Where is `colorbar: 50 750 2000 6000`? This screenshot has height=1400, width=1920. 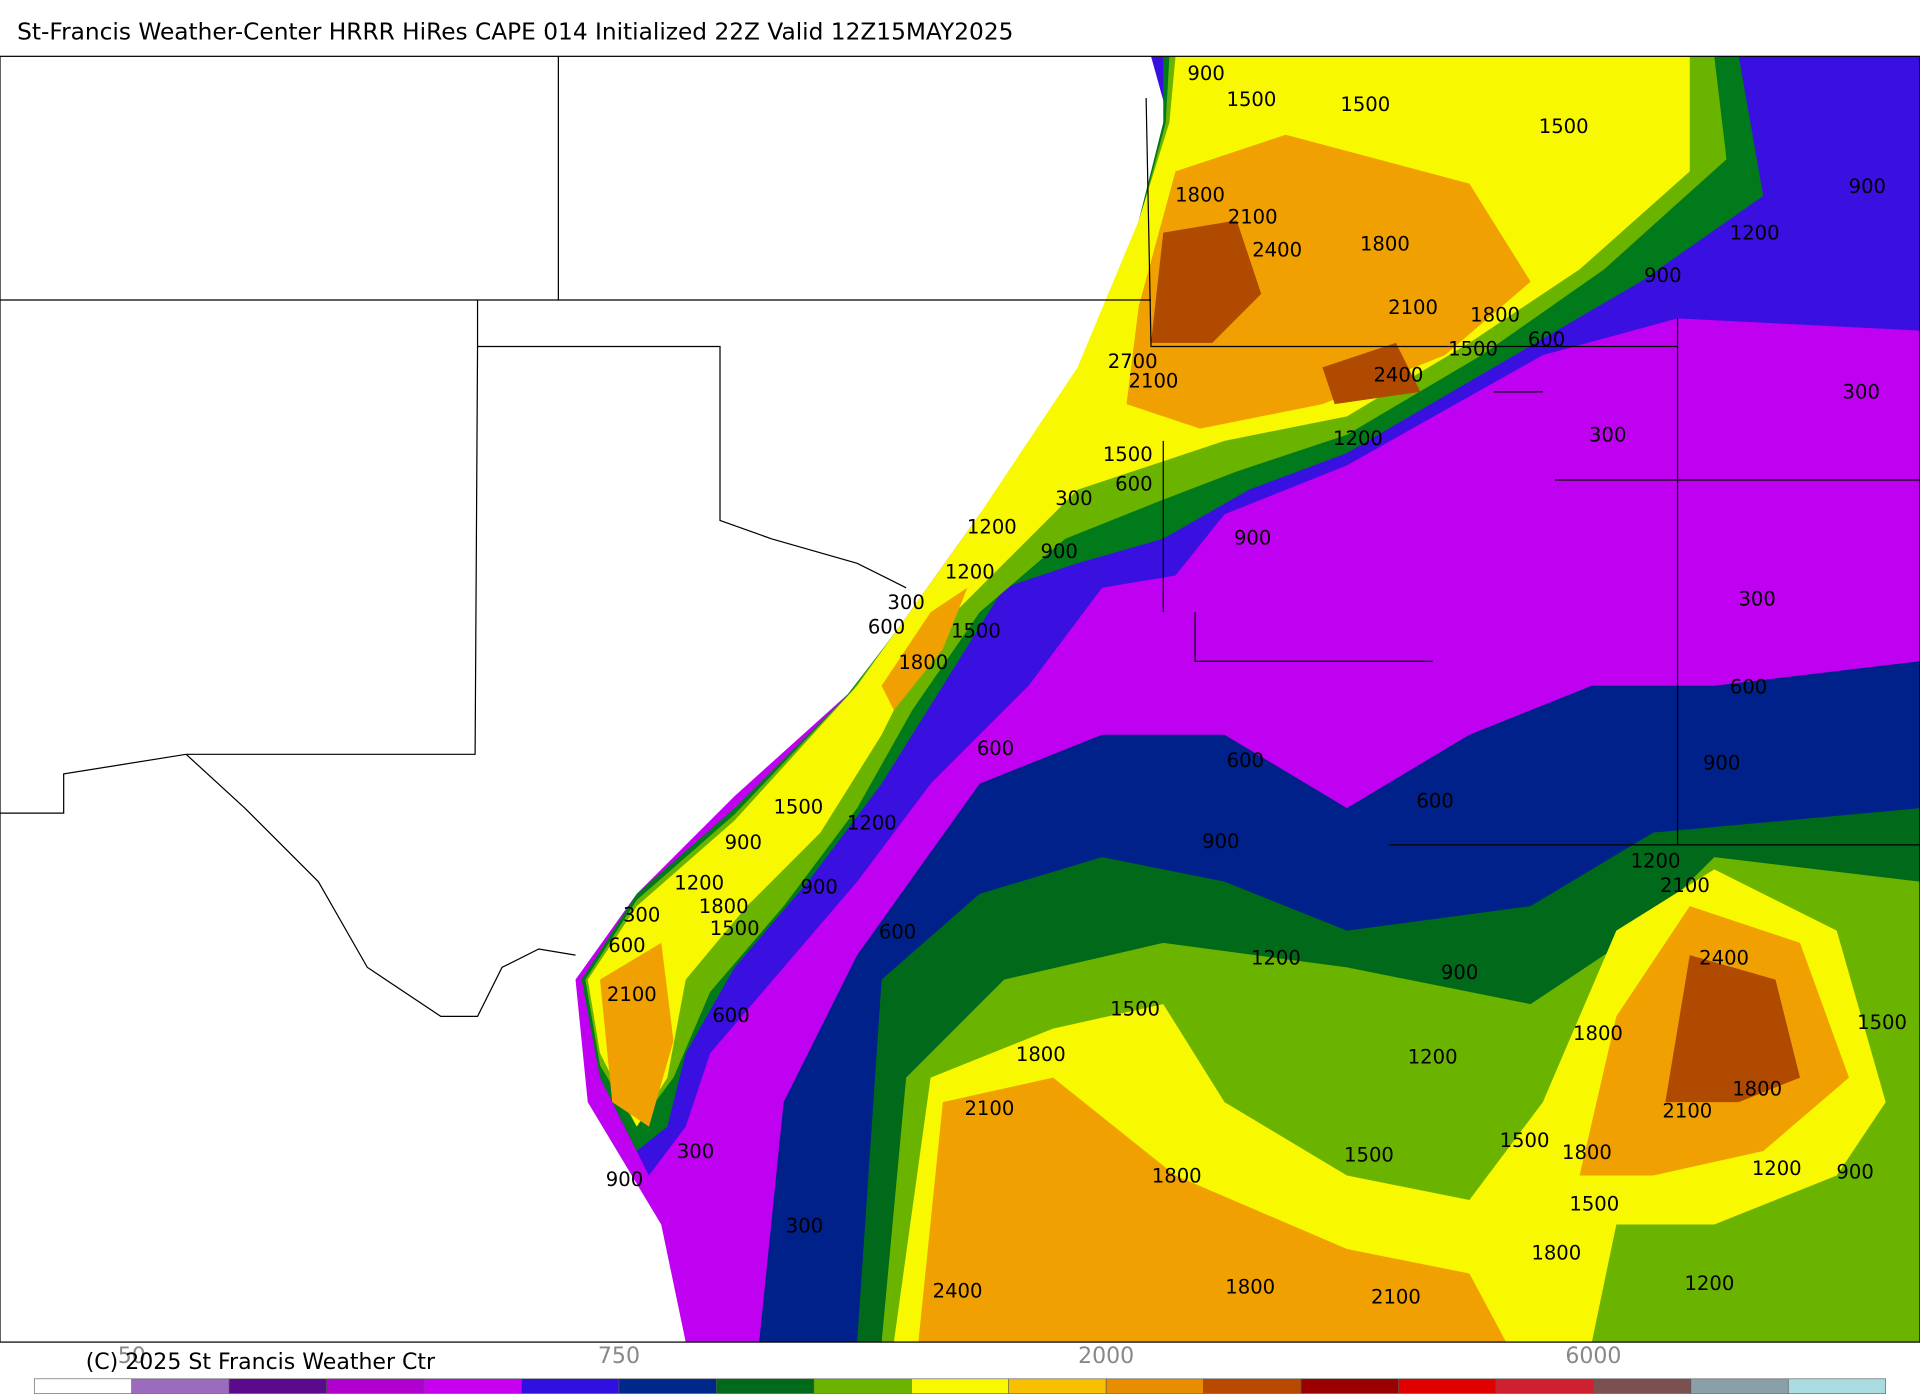
colorbar: 50 750 2000 6000 is located at coordinates (960, 1369).